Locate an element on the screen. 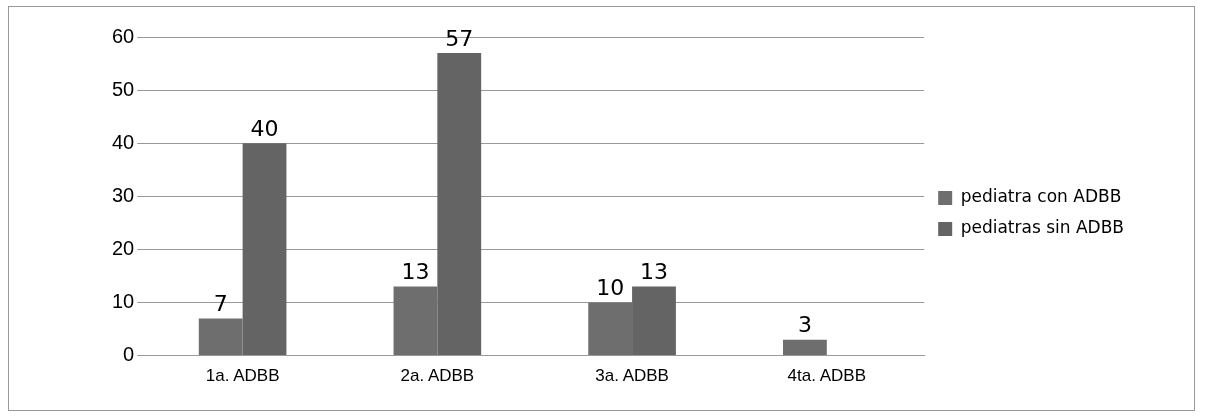 This screenshot has width=1205, height=419. x-tick-label: 3a. ADBB is located at coordinates (632, 376).